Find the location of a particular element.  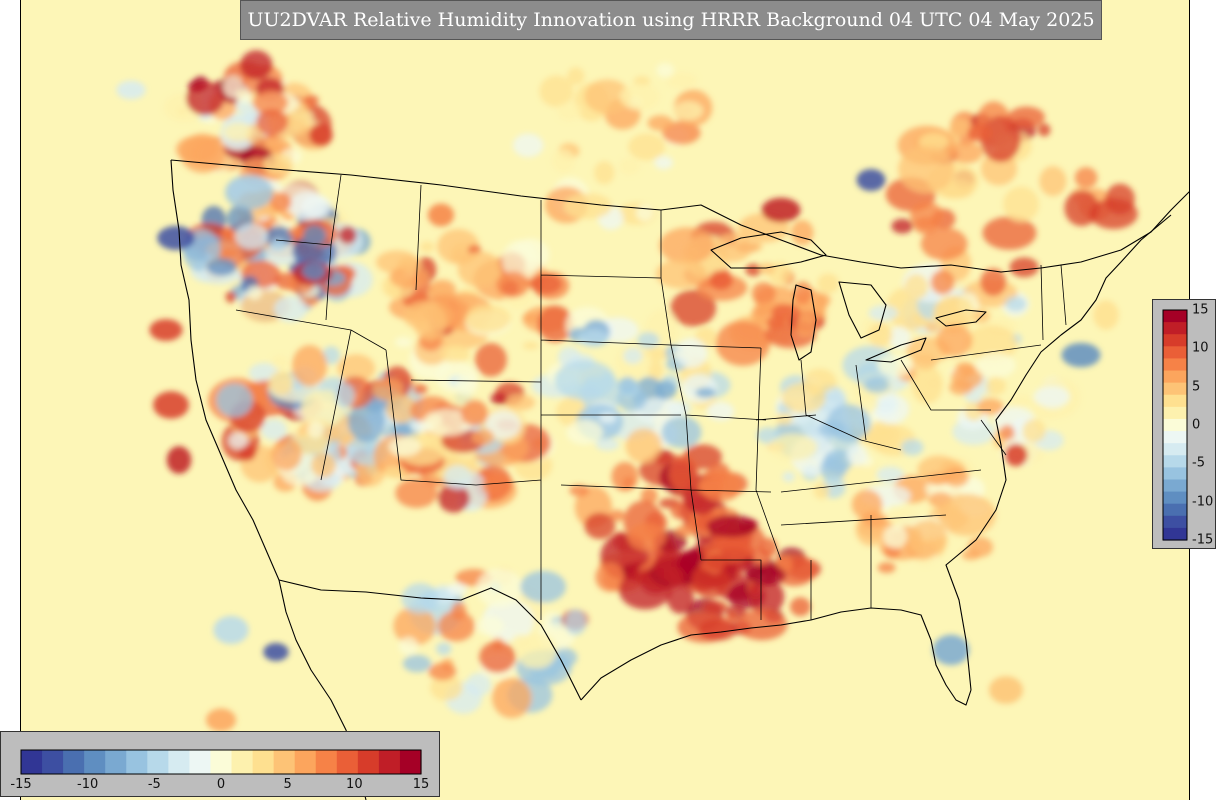

colorbar-tick-label: 15 is located at coordinates (421, 784).